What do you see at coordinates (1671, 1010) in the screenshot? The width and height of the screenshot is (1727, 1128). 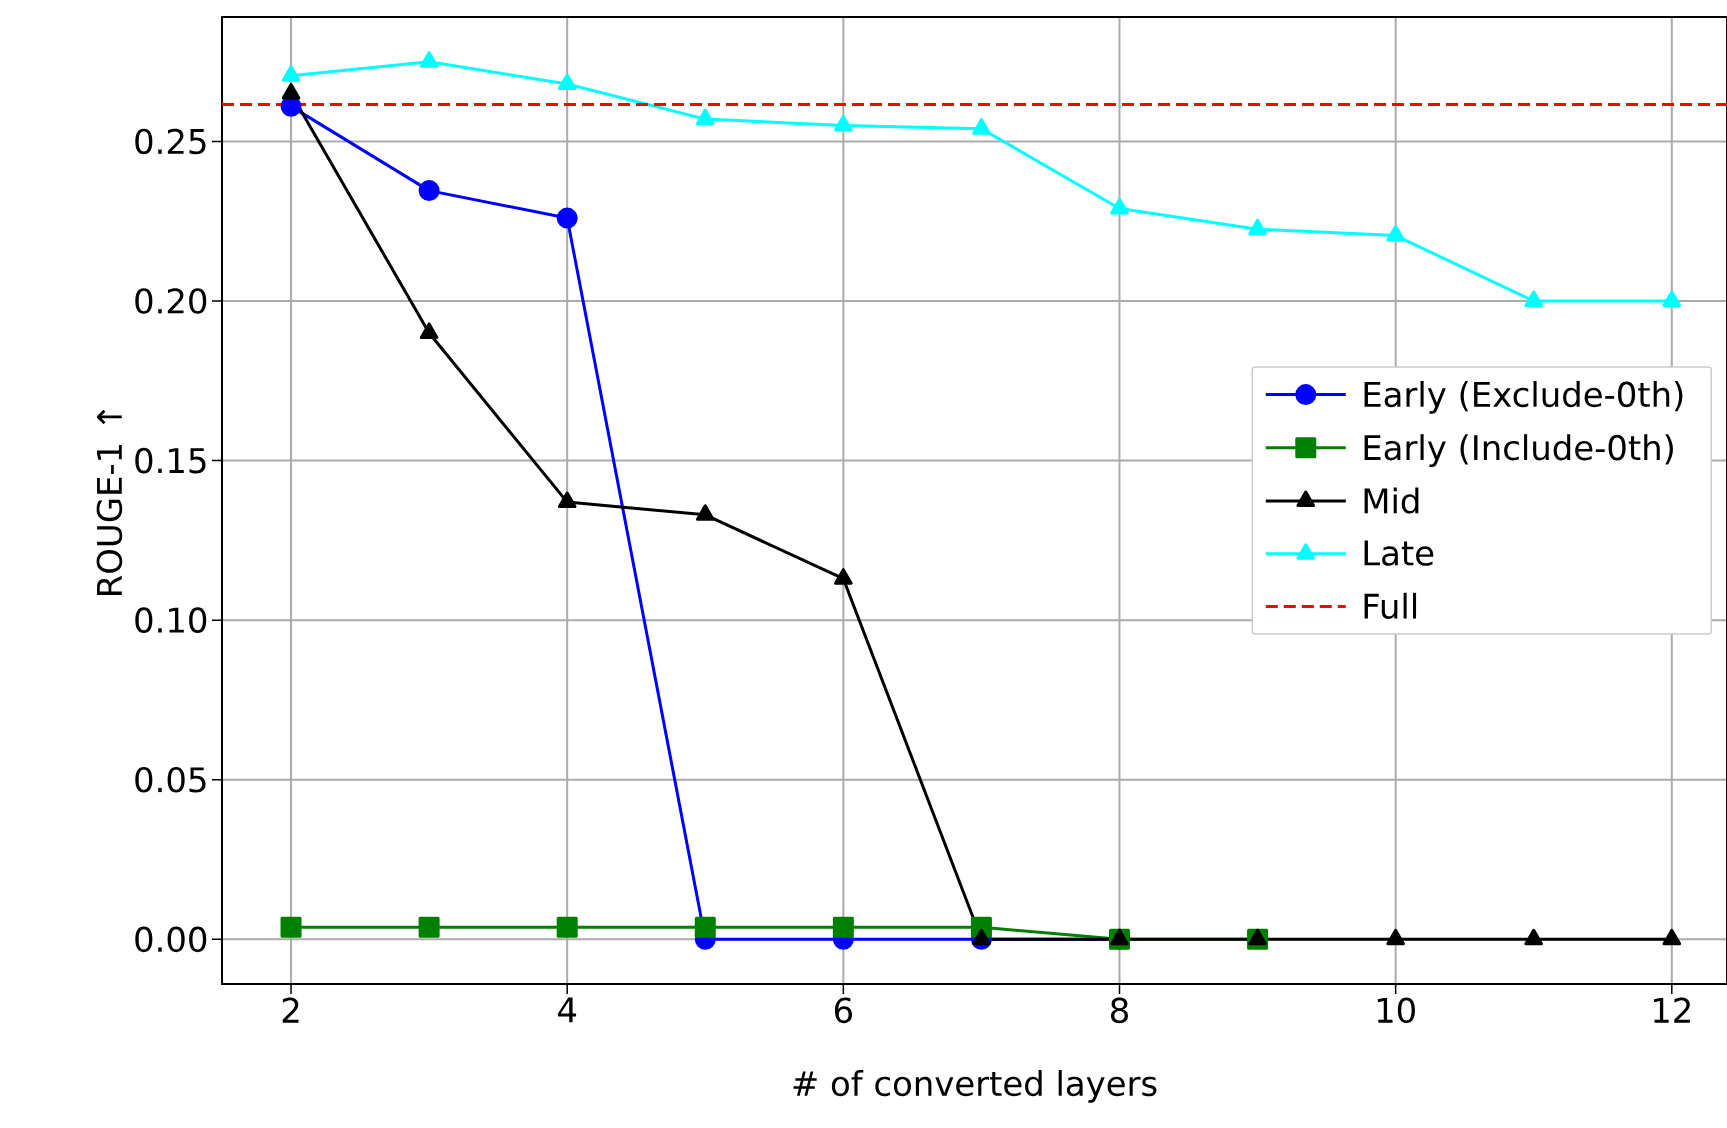 I see `x-tick-label: 12` at bounding box center [1671, 1010].